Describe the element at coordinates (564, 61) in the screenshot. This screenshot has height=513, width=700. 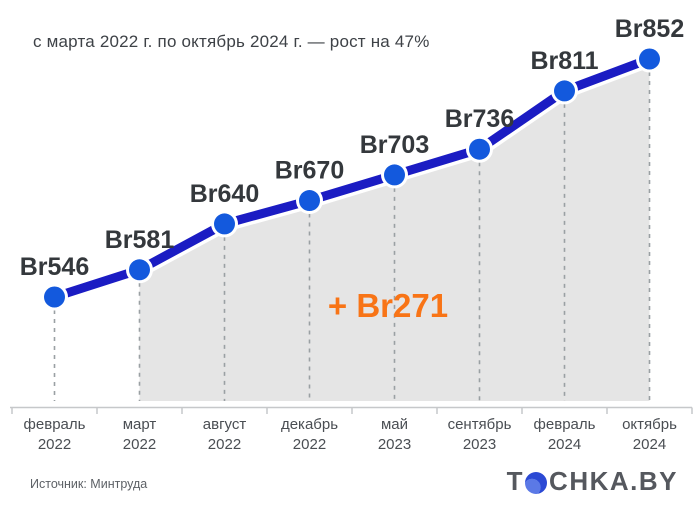
I see `data-point-label: Br811` at that location.